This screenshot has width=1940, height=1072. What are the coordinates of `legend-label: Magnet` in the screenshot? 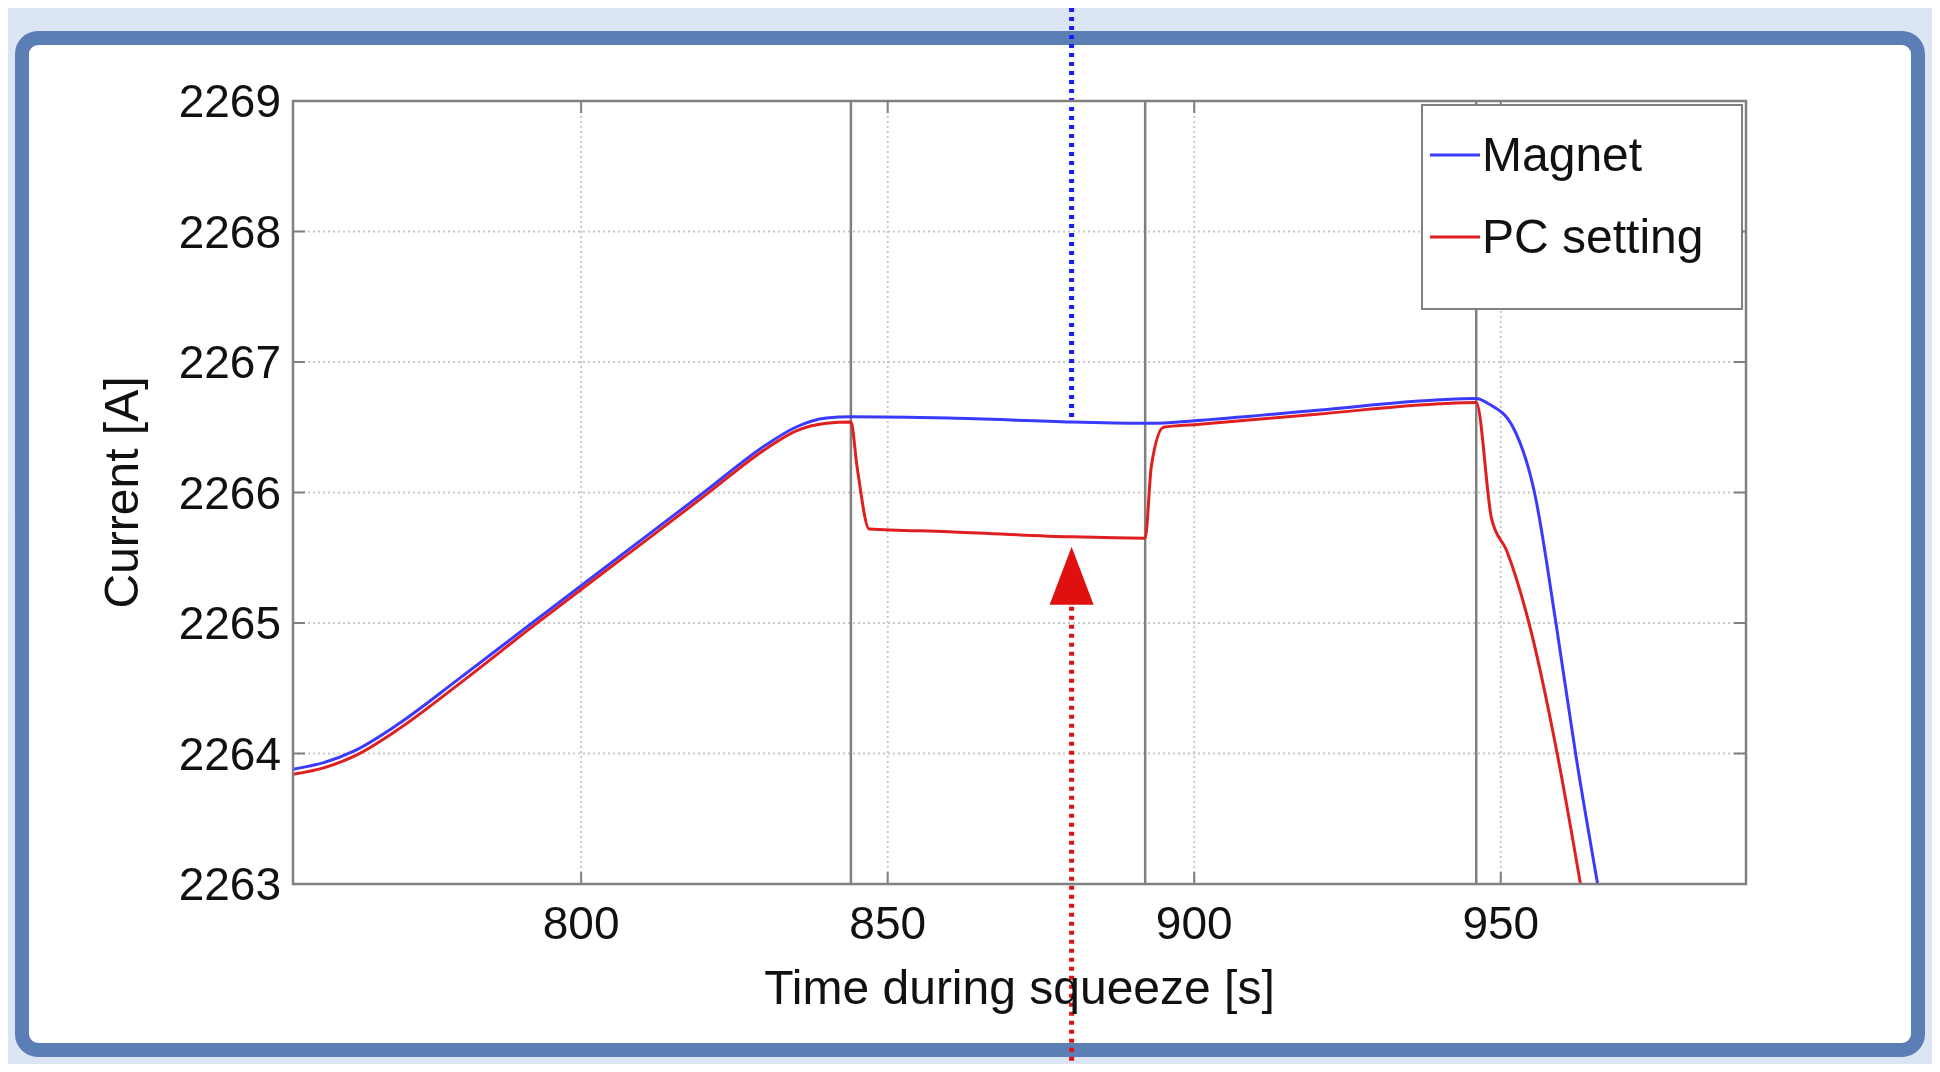 It's located at (1562, 154).